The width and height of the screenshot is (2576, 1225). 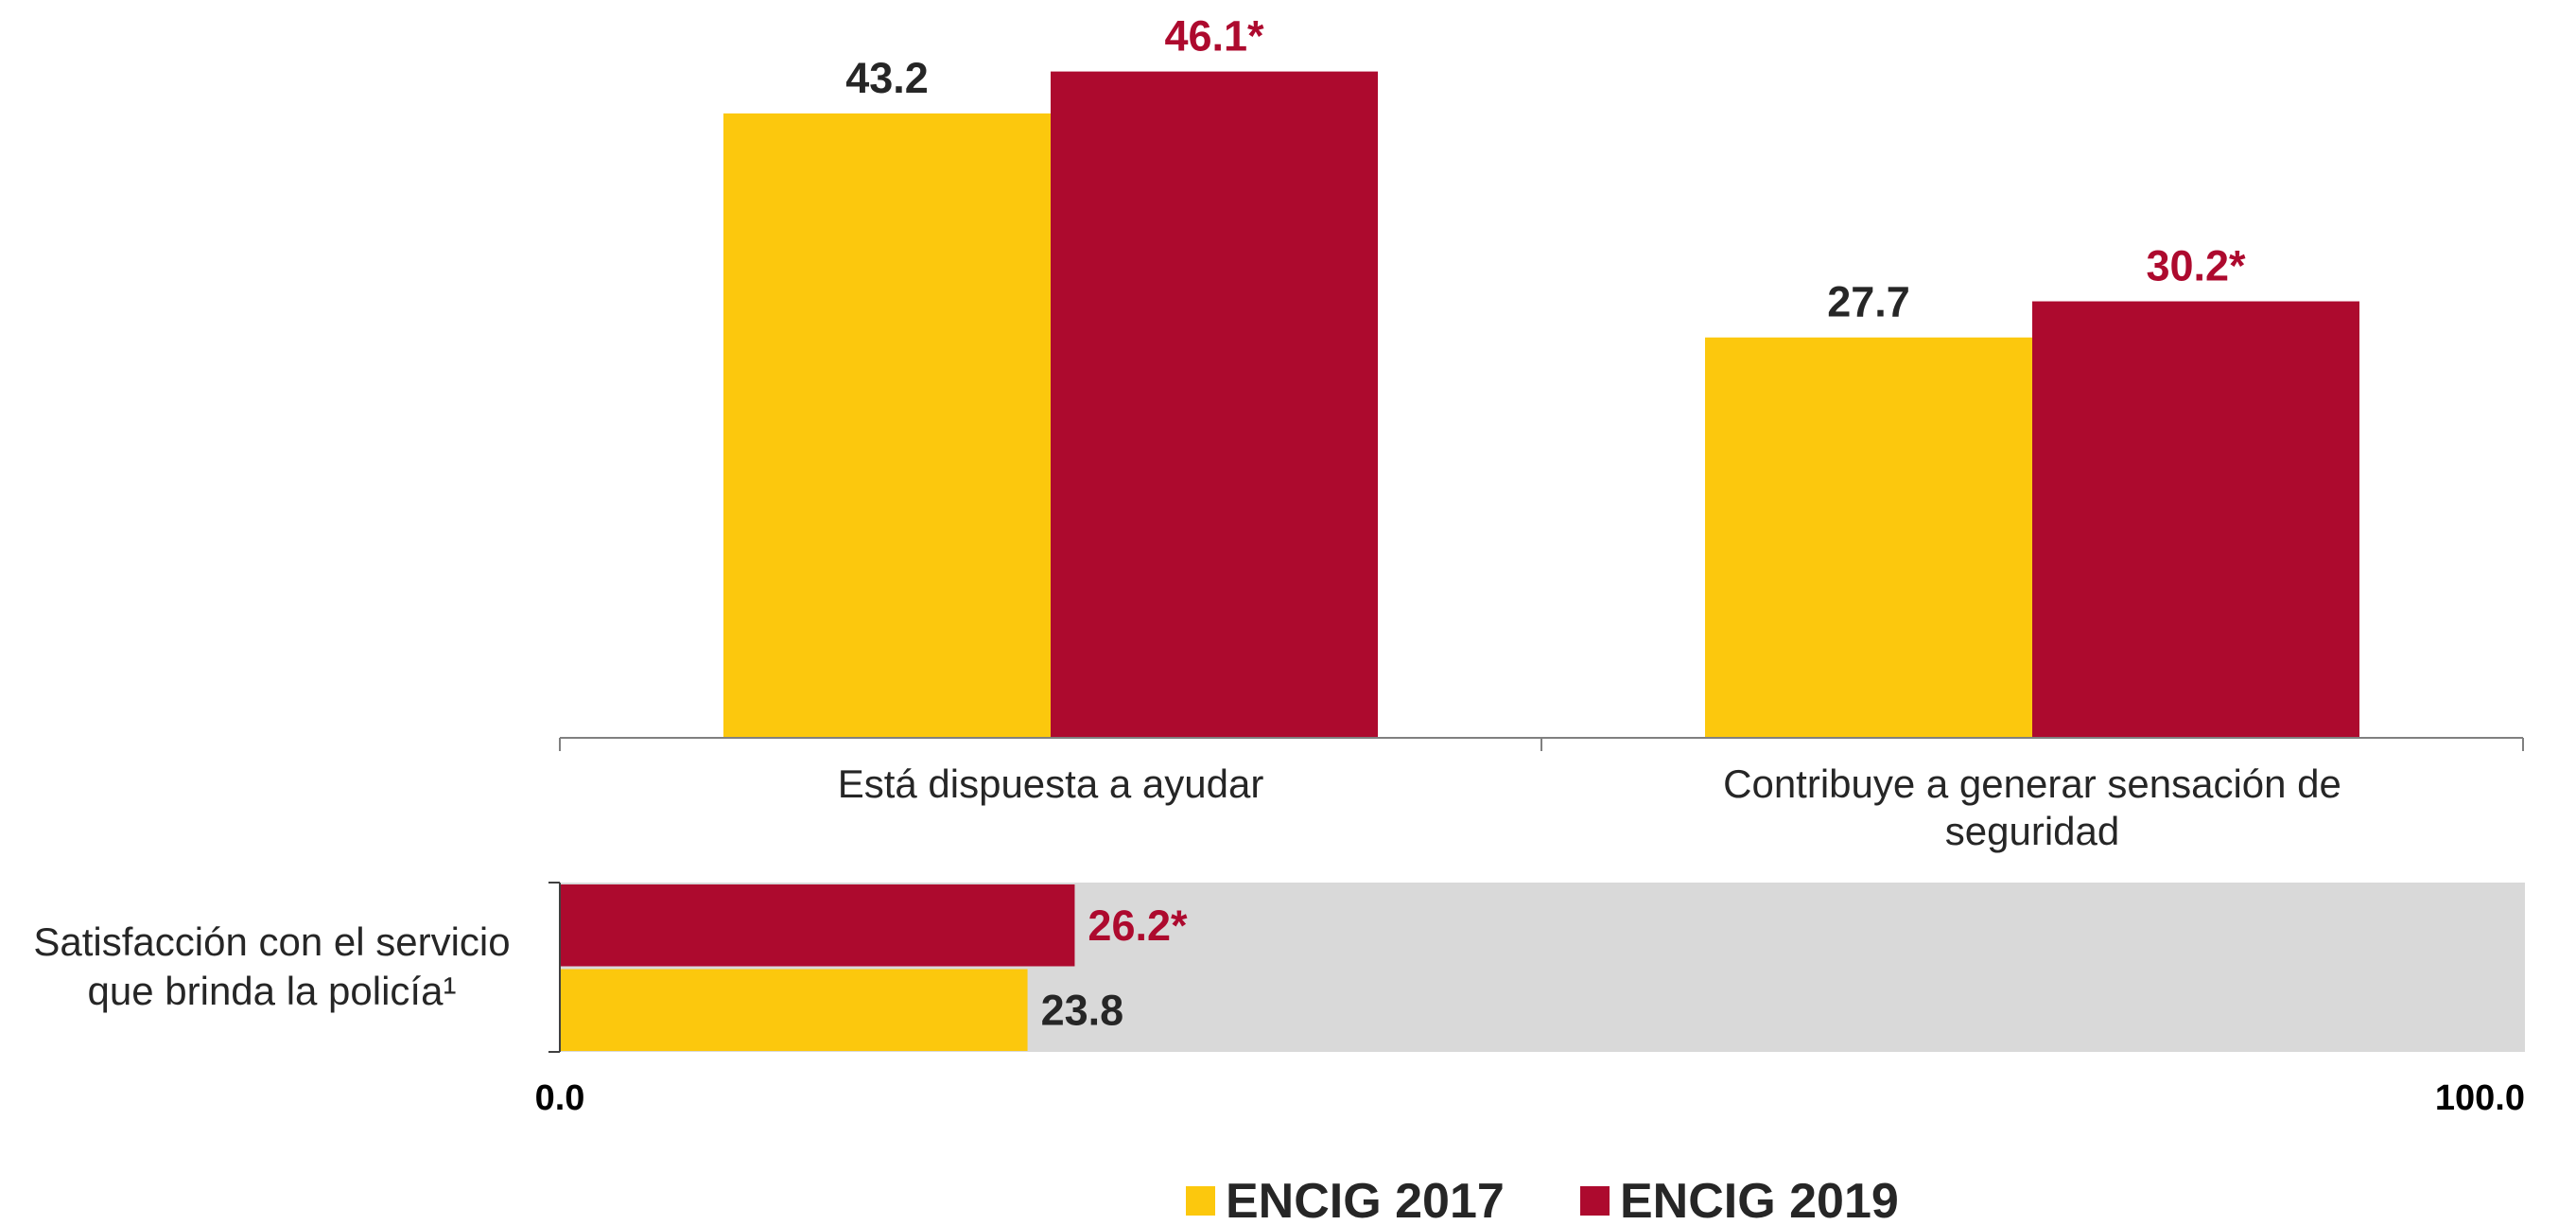 I want to click on data-label: 43.2, so click(x=887, y=78).